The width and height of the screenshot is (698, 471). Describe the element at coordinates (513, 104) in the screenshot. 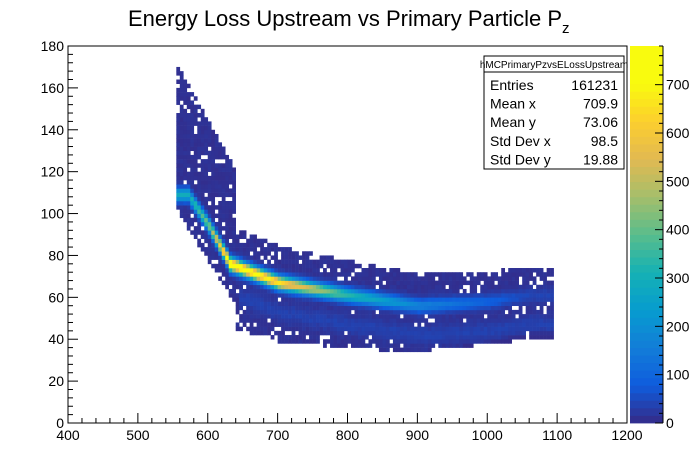

I see `stats-label: Mean x` at that location.